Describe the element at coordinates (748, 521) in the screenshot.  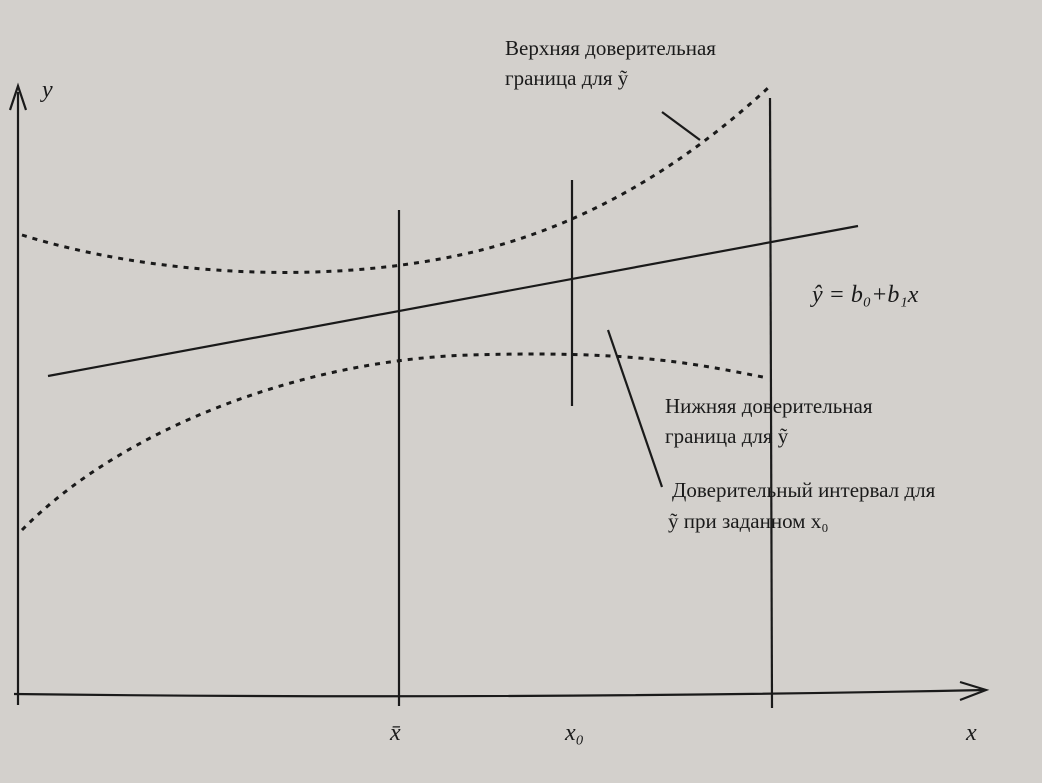
I see `interval-label: ỹ при заданном x₀` at that location.